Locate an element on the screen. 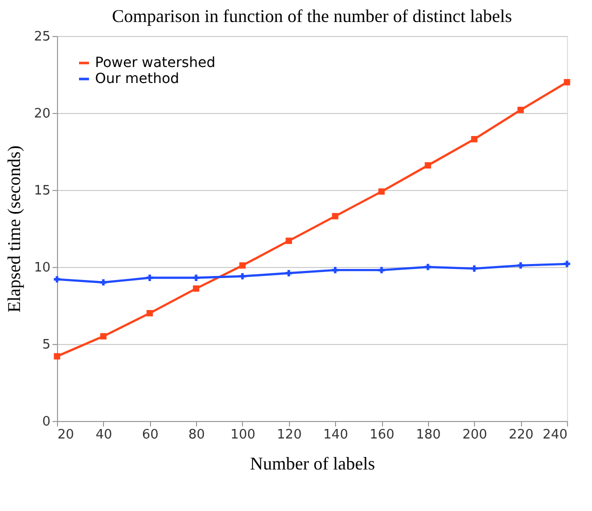  x-tick-label: 180 is located at coordinates (428, 435).